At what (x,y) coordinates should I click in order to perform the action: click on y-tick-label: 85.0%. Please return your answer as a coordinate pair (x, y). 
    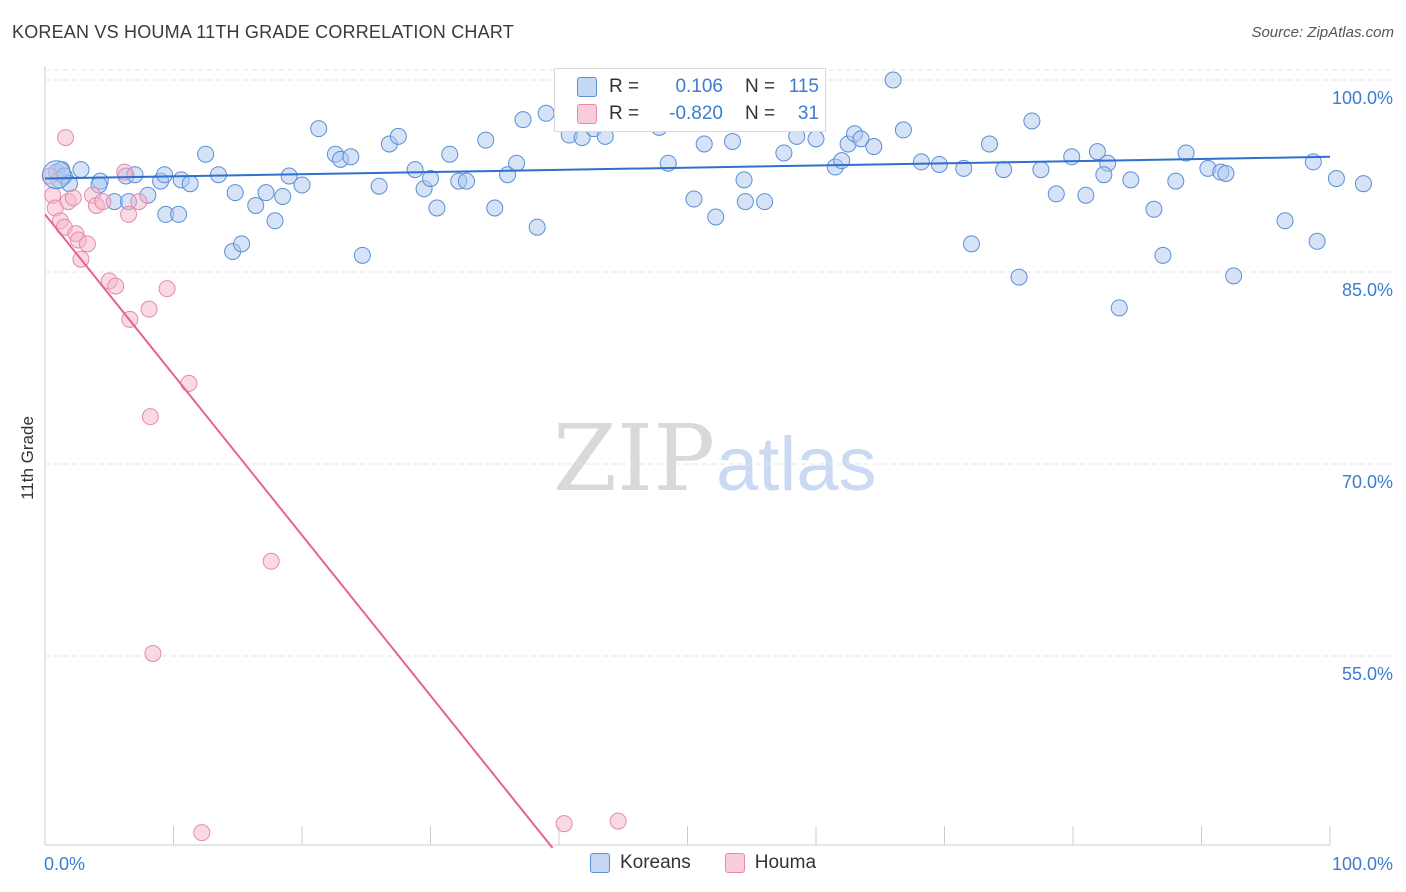
    Looking at the image, I should click on (1367, 290).